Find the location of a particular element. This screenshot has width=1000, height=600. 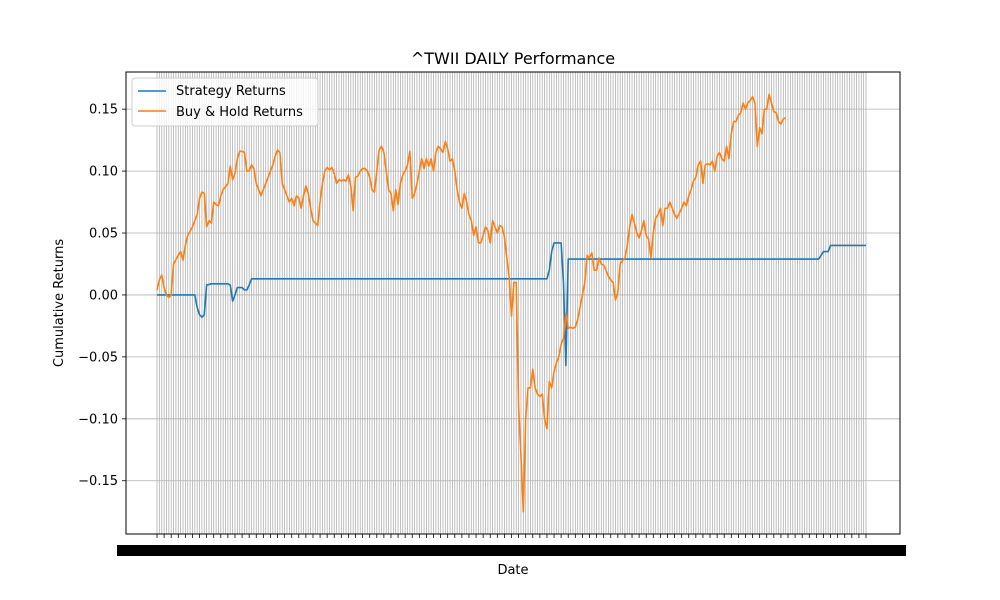

y-tick-label: −0.05 is located at coordinates (98, 357).